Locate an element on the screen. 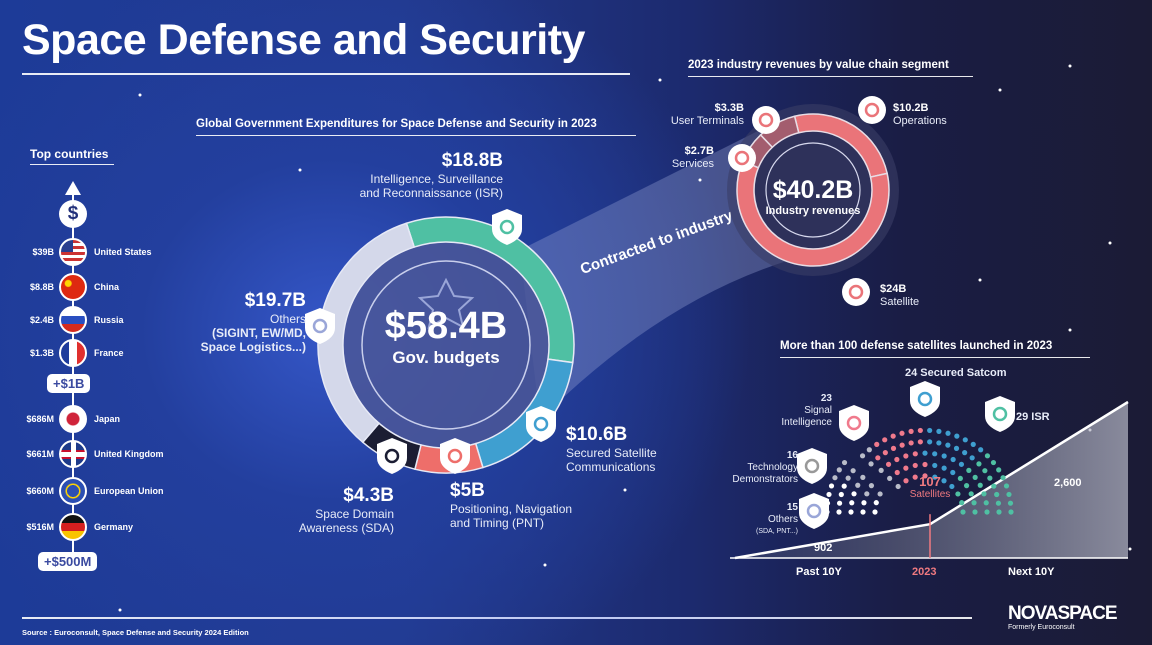 The width and height of the screenshot is (1152, 645). industry-hole is located at coordinates (813, 190).